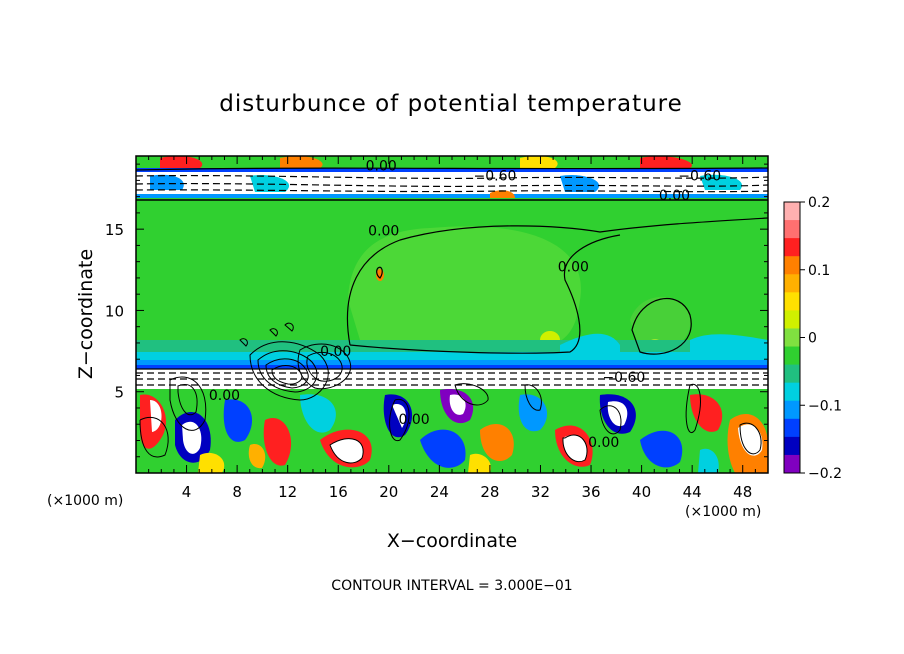 This screenshot has height=654, width=904. Describe the element at coordinates (825, 474) in the screenshot. I see `colorbar-tick-label: −0.2` at that location.